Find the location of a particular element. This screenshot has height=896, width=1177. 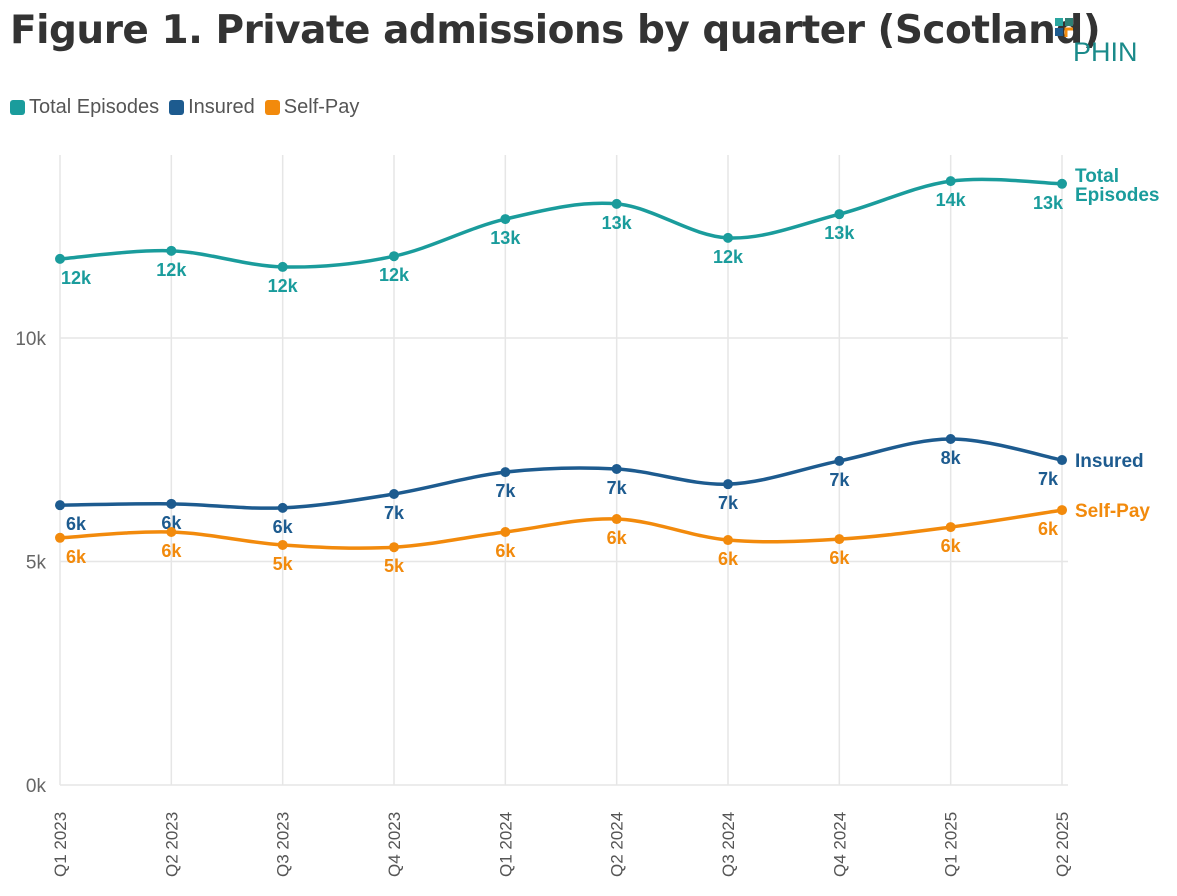

x-tick-label: Q1 2023 is located at coordinates (60, 844).